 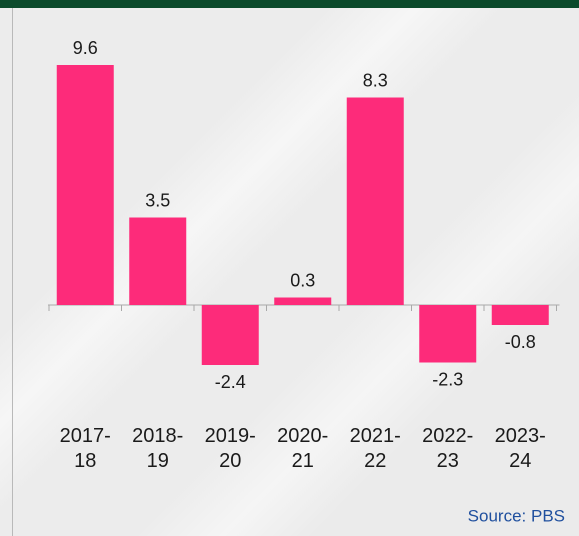 I want to click on value-label: 3.5, so click(x=157, y=200).